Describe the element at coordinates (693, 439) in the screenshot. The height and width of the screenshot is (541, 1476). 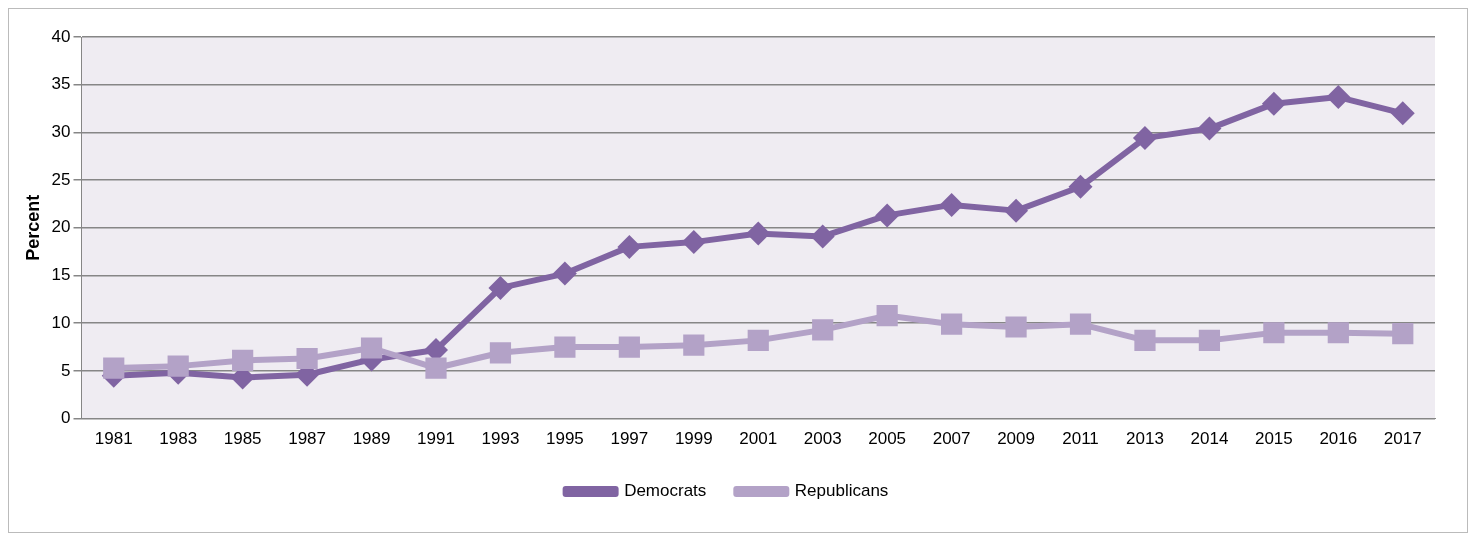
I see `x-tick-label: 1999` at that location.